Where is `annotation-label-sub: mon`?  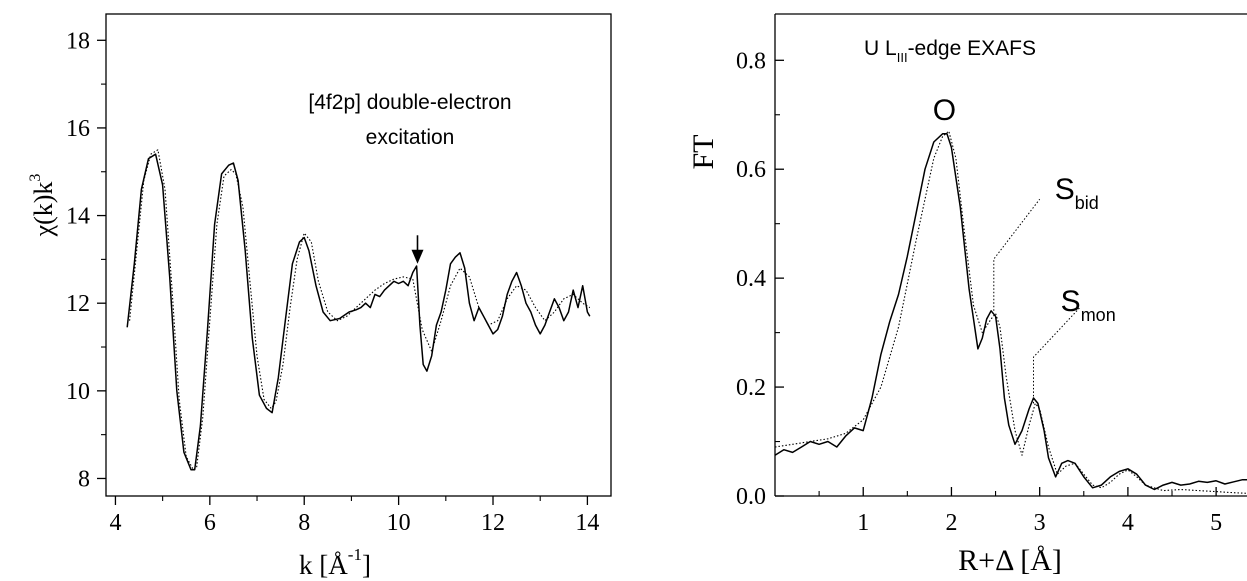 annotation-label-sub: mon is located at coordinates (1098, 315).